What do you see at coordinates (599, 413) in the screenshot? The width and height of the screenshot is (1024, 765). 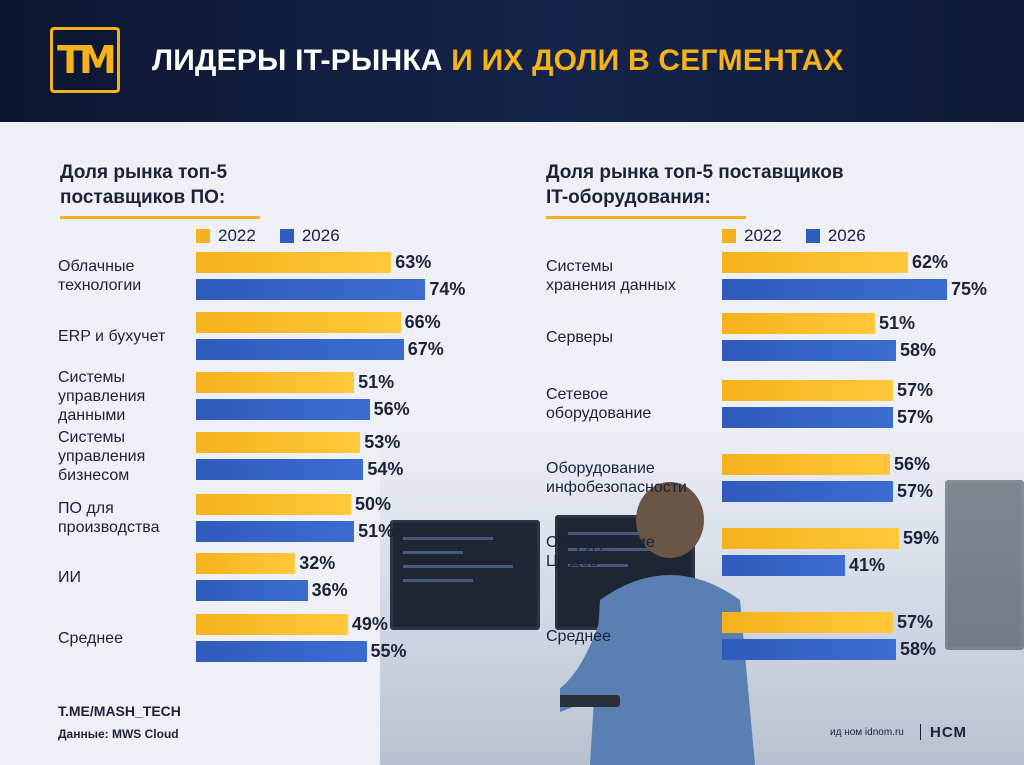 I see `category-label-line: оборудование` at bounding box center [599, 413].